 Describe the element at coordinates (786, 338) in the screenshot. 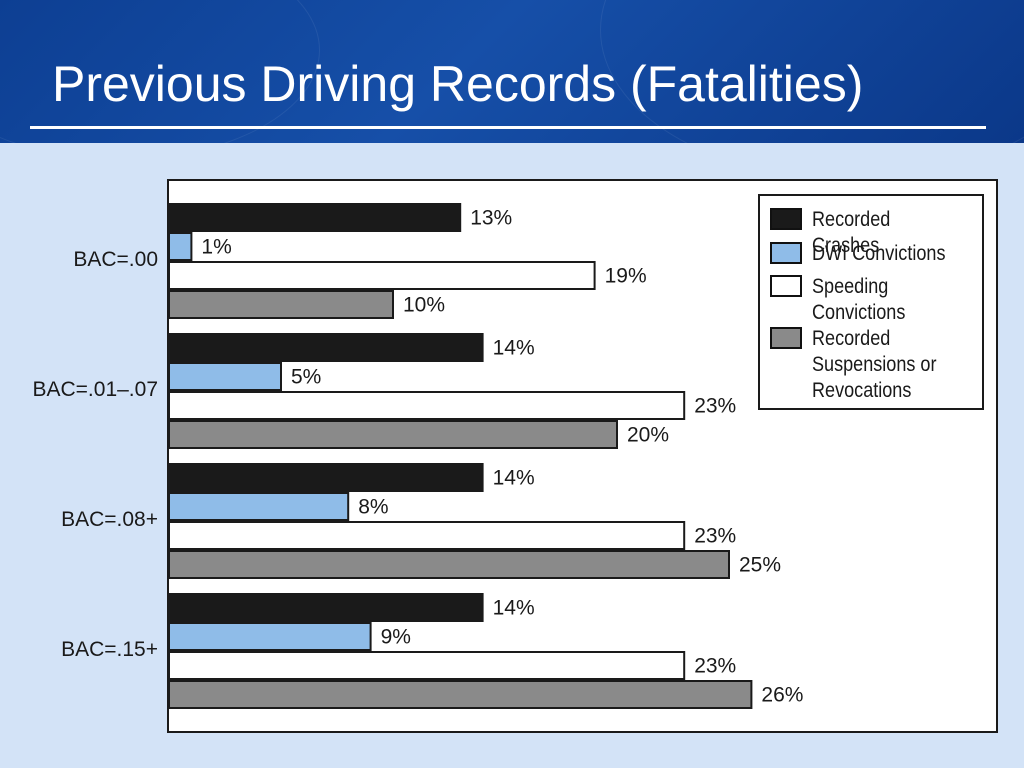

I see `legend-swatch-suspensions` at that location.